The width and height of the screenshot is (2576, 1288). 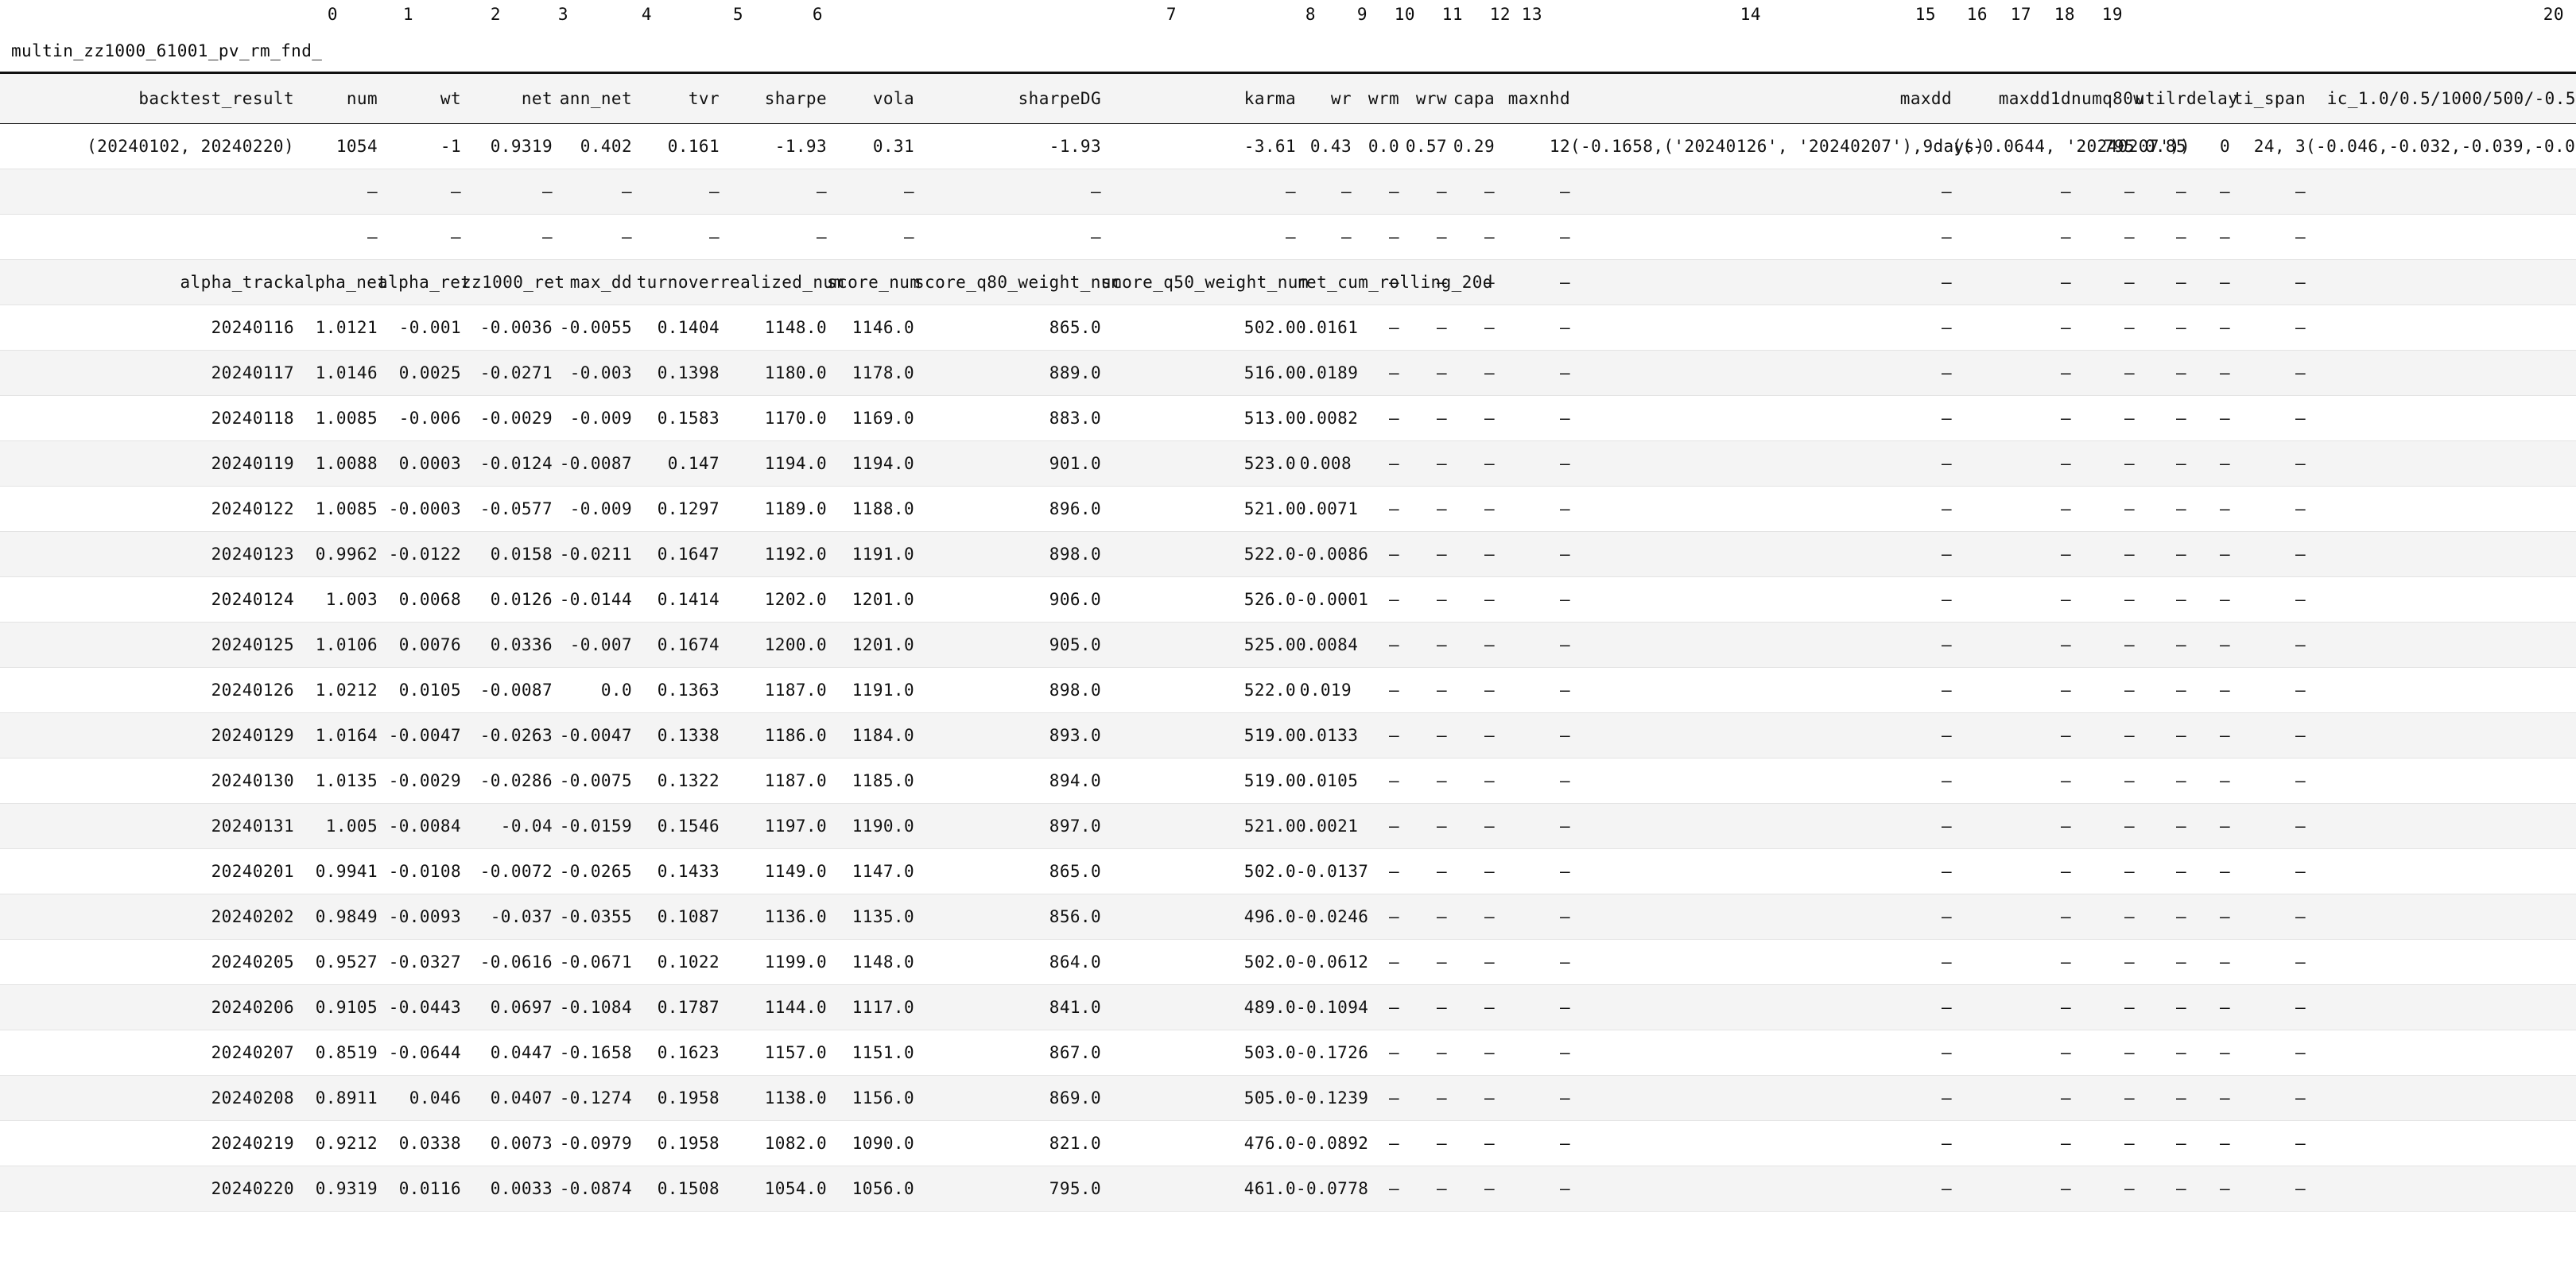 I want to click on track-cell: 20240220, so click(x=252, y=1188).